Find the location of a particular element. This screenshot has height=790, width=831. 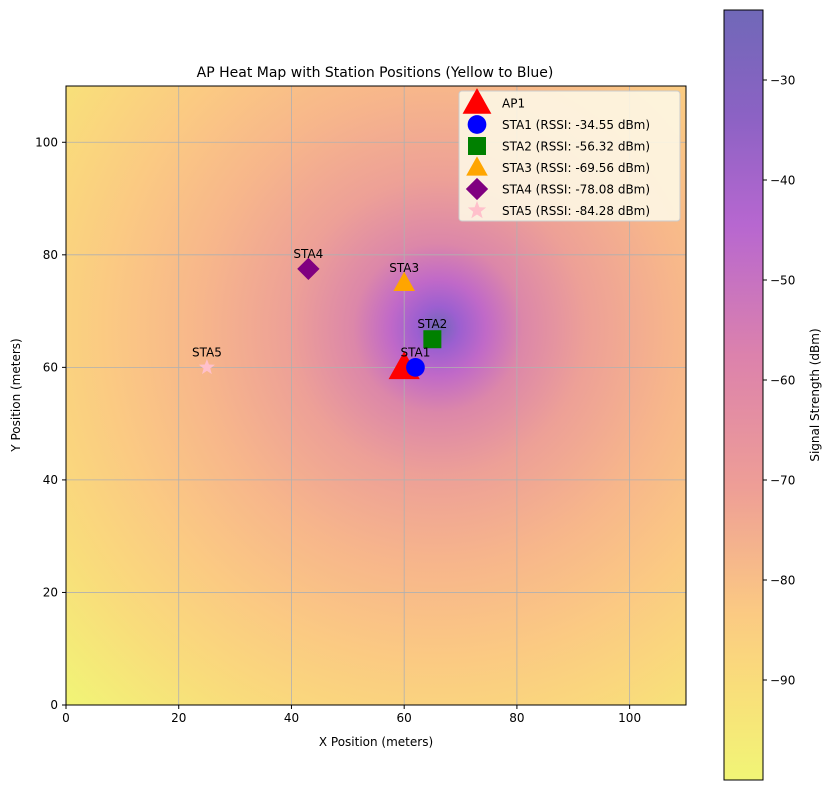

y-tick-label: 40 is located at coordinates (50, 480).